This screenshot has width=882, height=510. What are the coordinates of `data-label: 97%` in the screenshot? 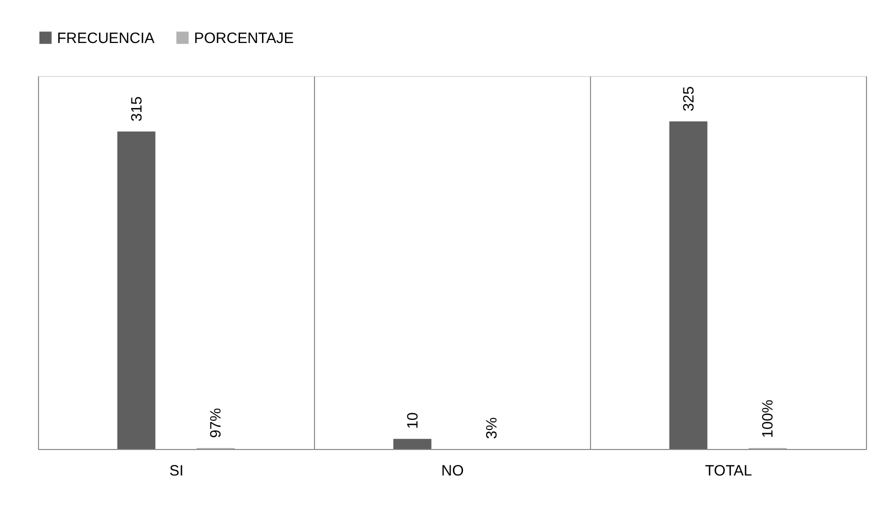 It's located at (216, 423).